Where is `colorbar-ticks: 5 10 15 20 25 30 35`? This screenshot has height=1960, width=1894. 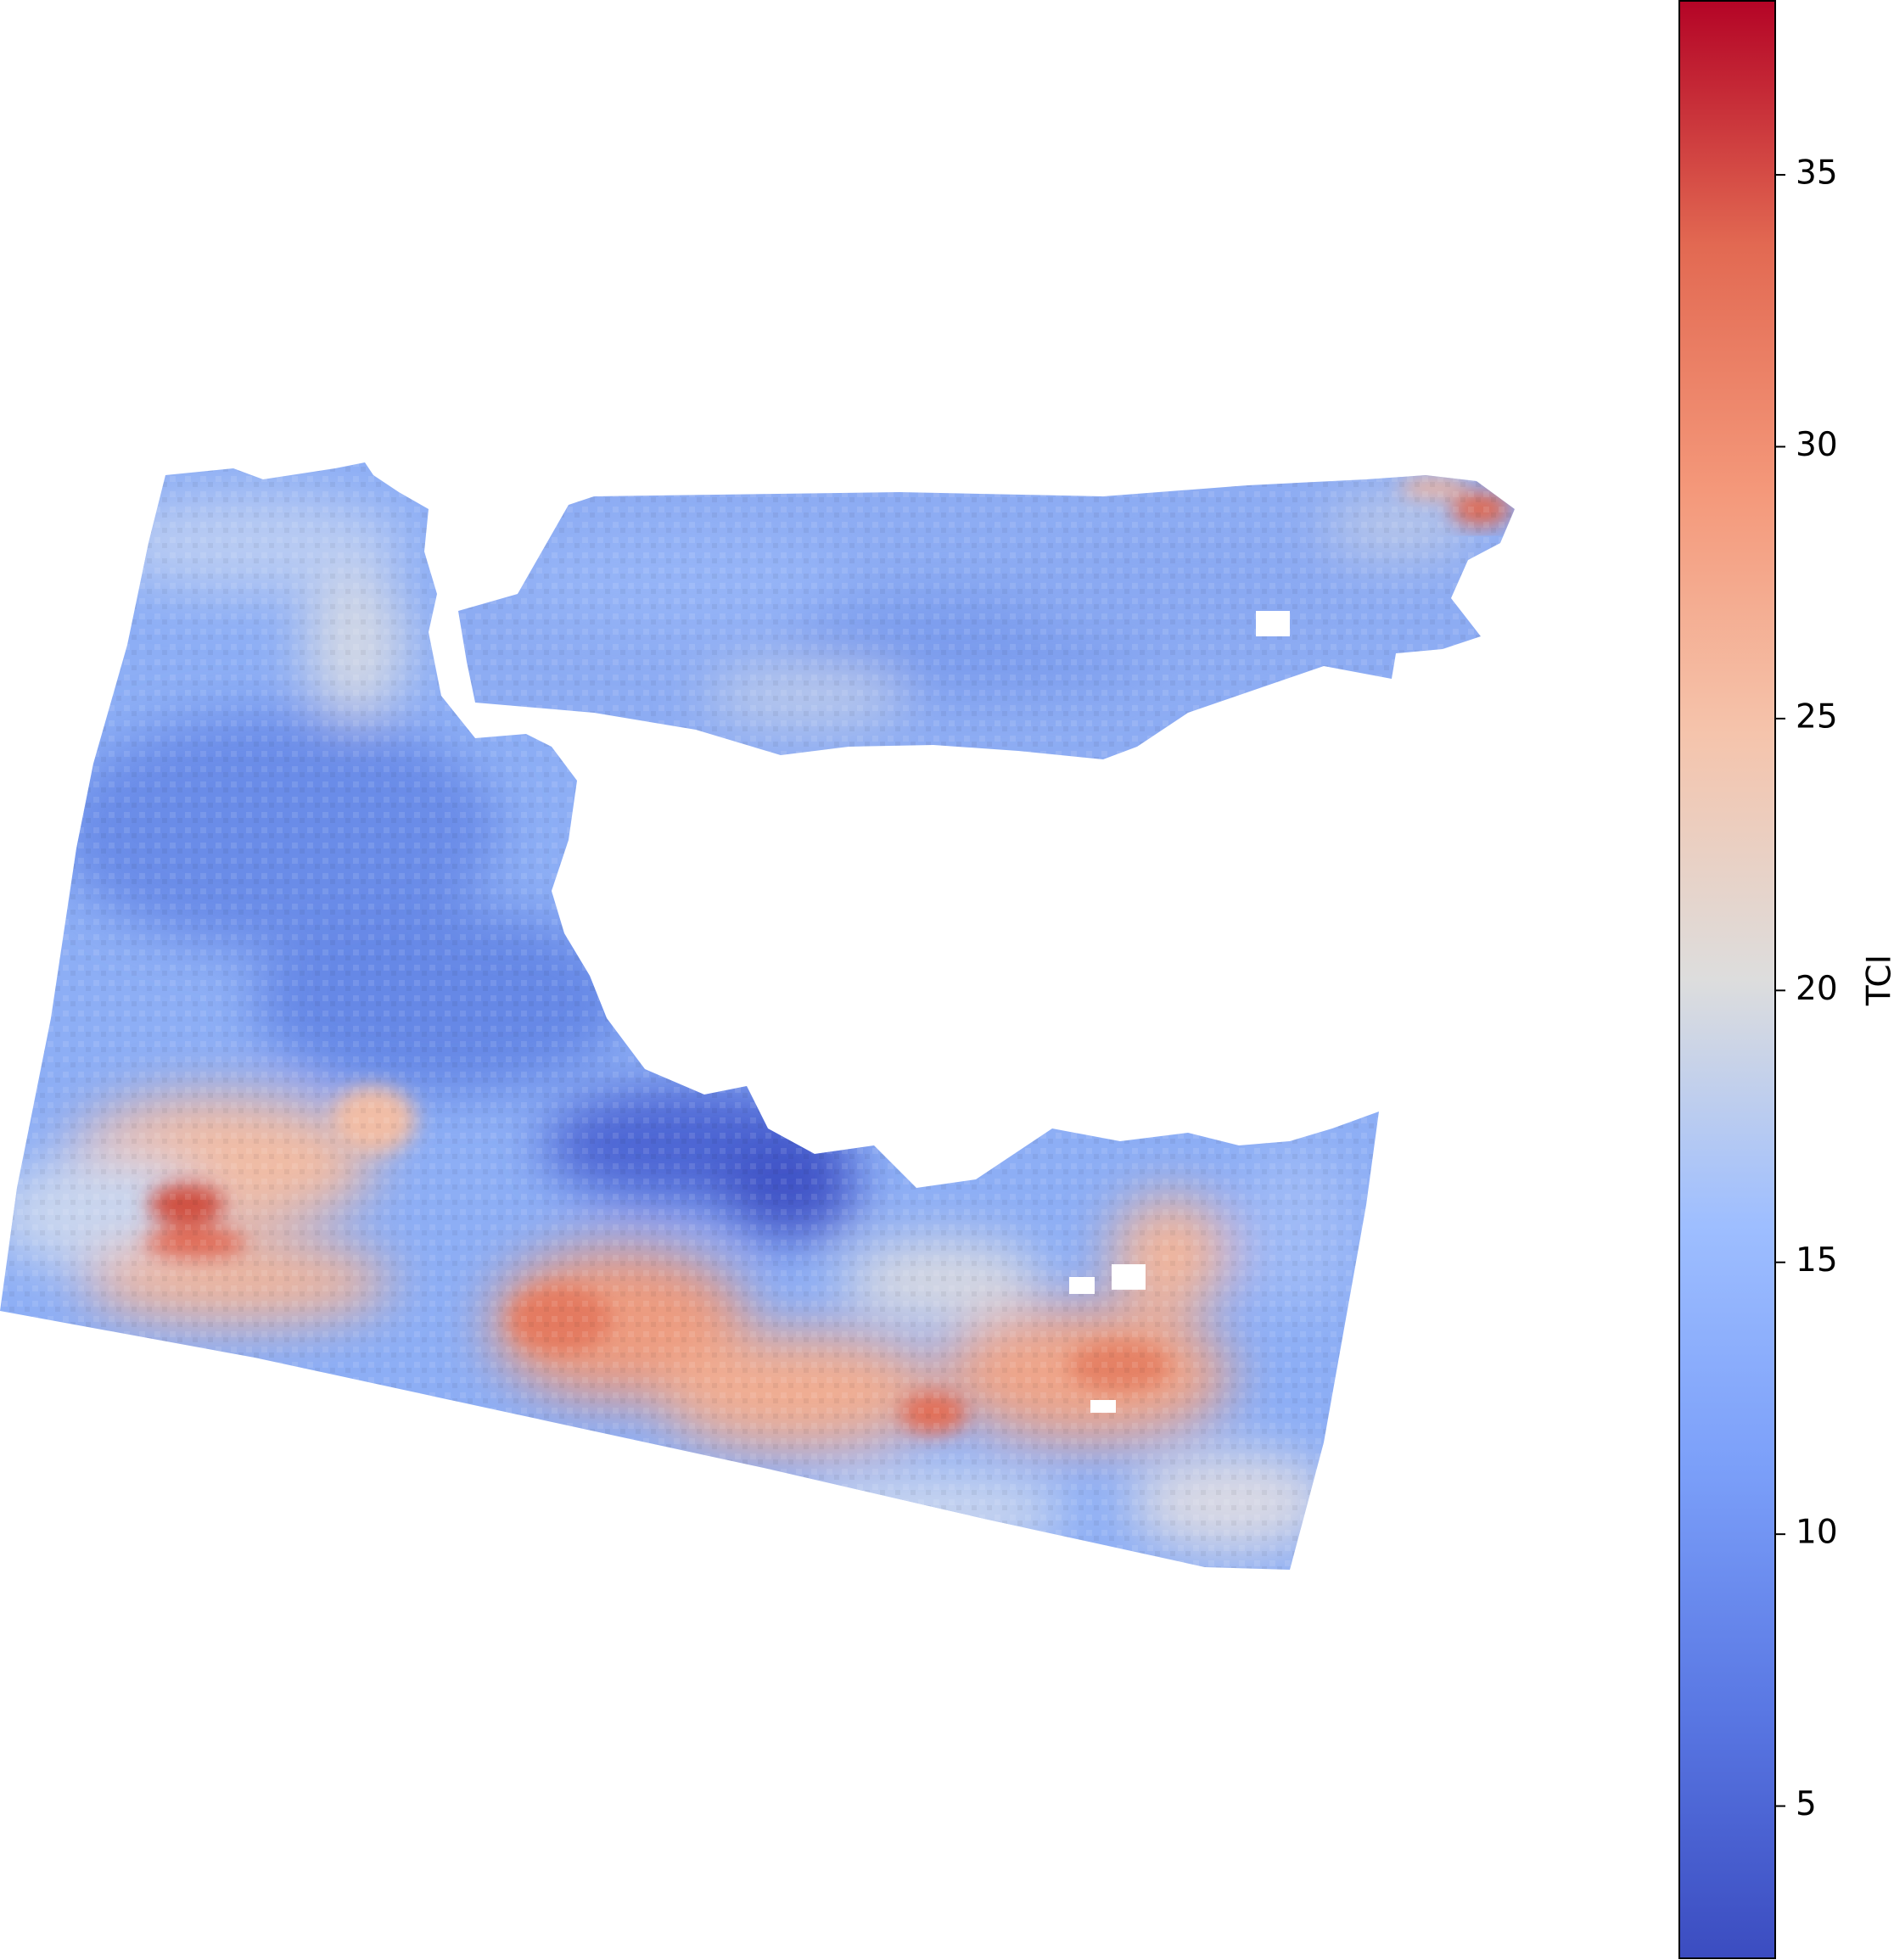
colorbar-ticks: 5 10 15 20 25 30 35 is located at coordinates (1806, 988).